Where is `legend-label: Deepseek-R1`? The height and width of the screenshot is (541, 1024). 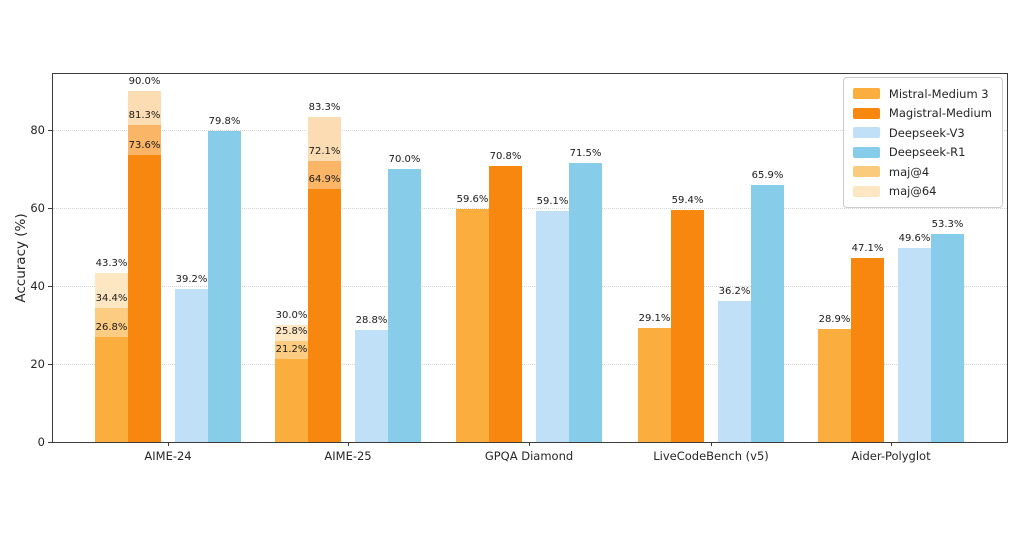 legend-label: Deepseek-R1 is located at coordinates (927, 152).